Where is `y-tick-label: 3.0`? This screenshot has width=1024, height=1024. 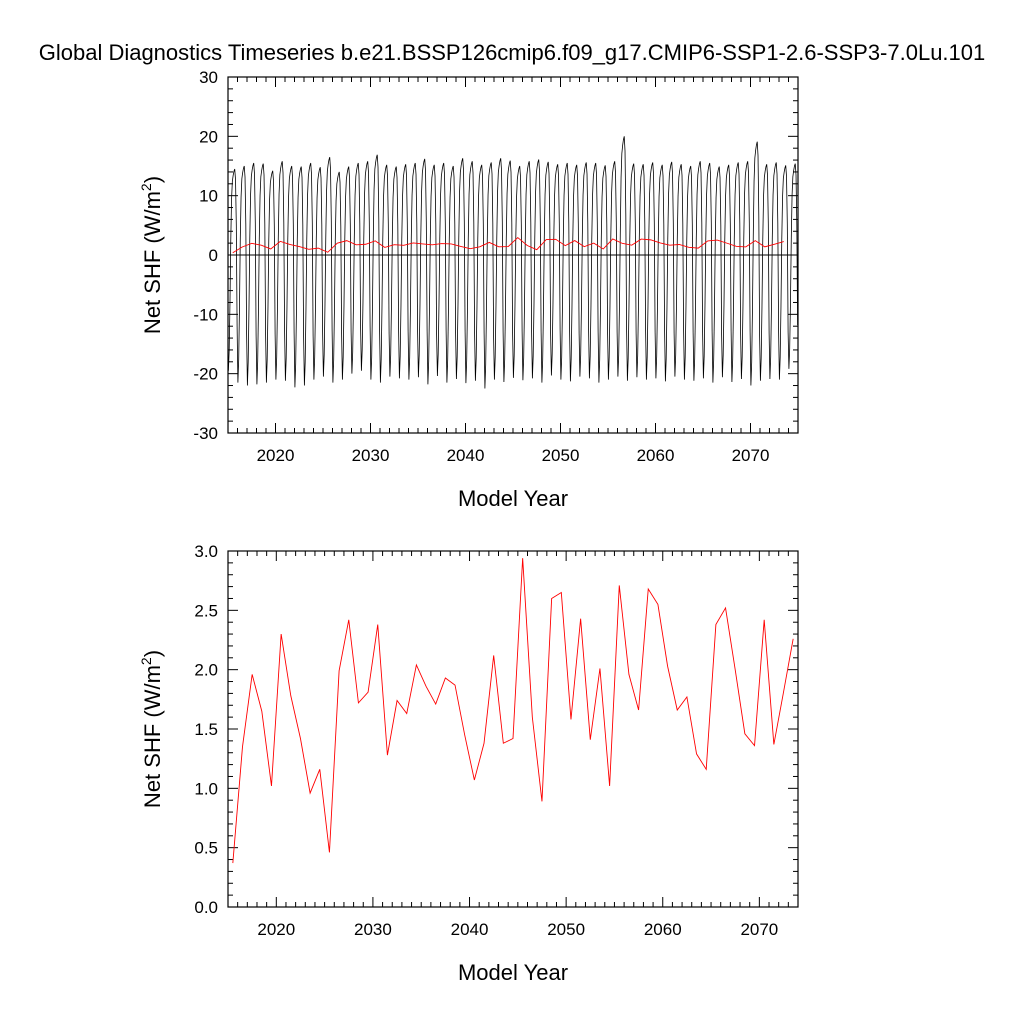 y-tick-label: 3.0 is located at coordinates (206, 551).